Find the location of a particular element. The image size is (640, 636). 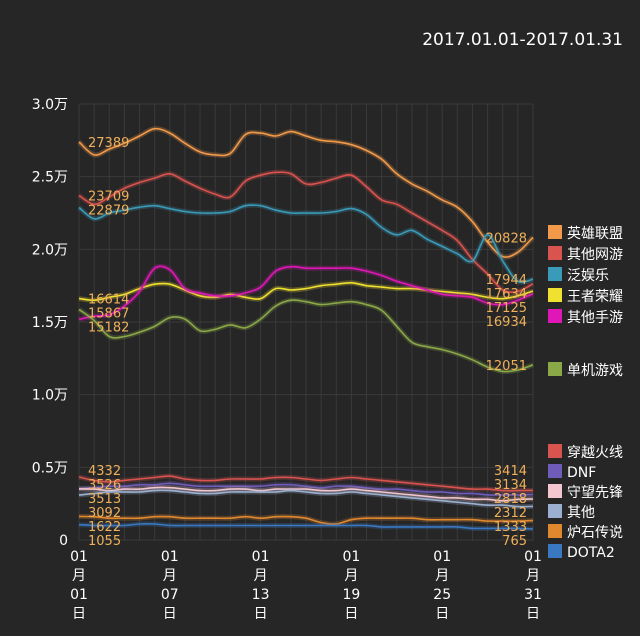

end-value-label: 3414 is located at coordinates (510, 471).